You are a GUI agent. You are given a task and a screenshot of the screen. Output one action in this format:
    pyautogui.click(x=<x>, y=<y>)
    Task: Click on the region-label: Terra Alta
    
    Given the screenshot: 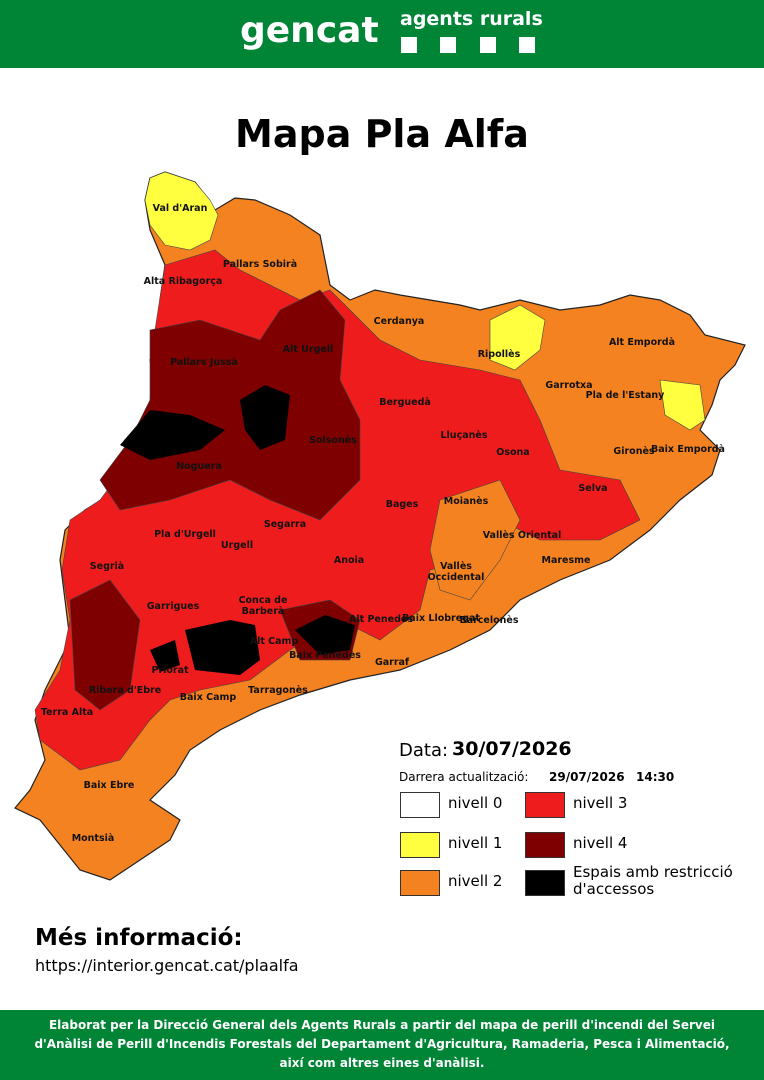 What is the action you would take?
    pyautogui.click(x=67, y=712)
    